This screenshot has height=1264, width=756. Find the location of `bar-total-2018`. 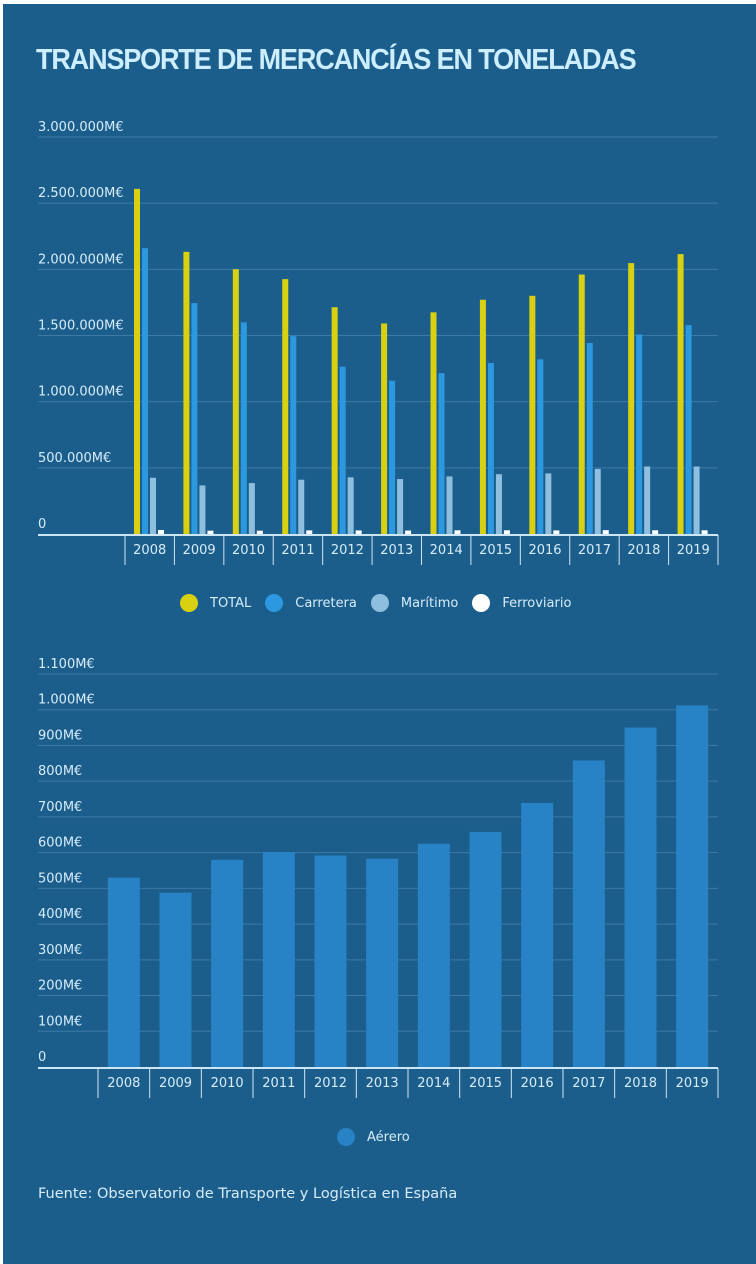

bar-total-2018 is located at coordinates (631, 398).